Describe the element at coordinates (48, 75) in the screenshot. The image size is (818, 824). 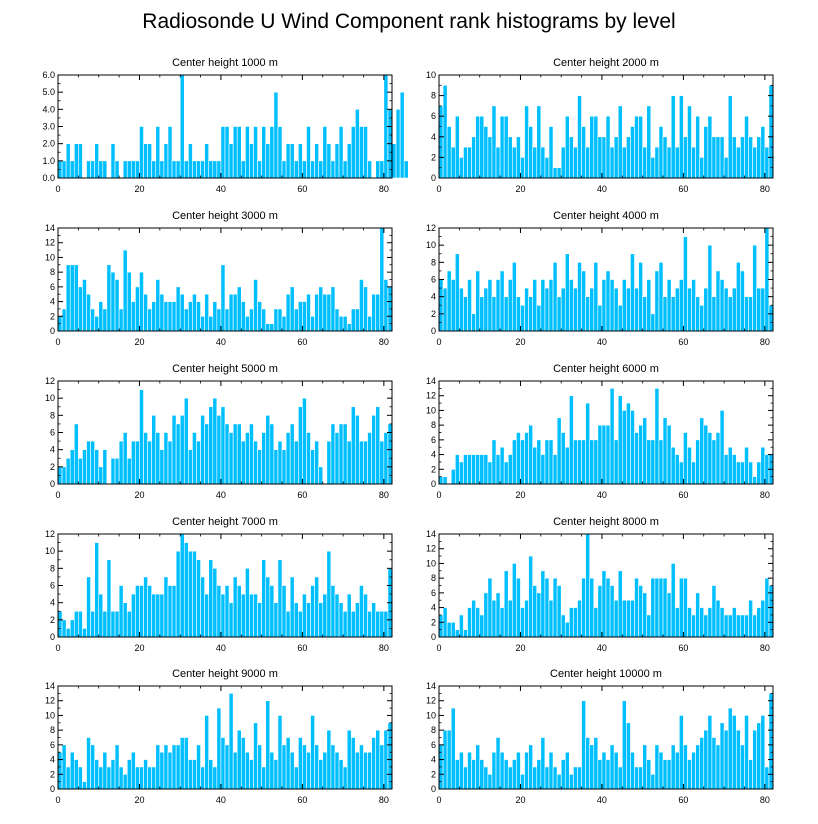
I see `y-tick-label: 6.0` at that location.